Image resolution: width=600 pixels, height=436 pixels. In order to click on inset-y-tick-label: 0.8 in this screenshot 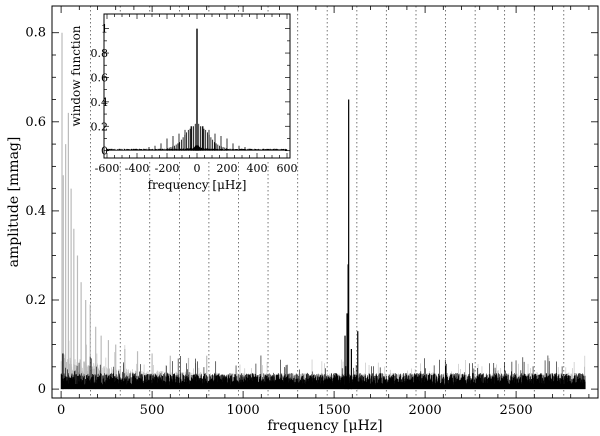, I will do `click(100, 53)`.